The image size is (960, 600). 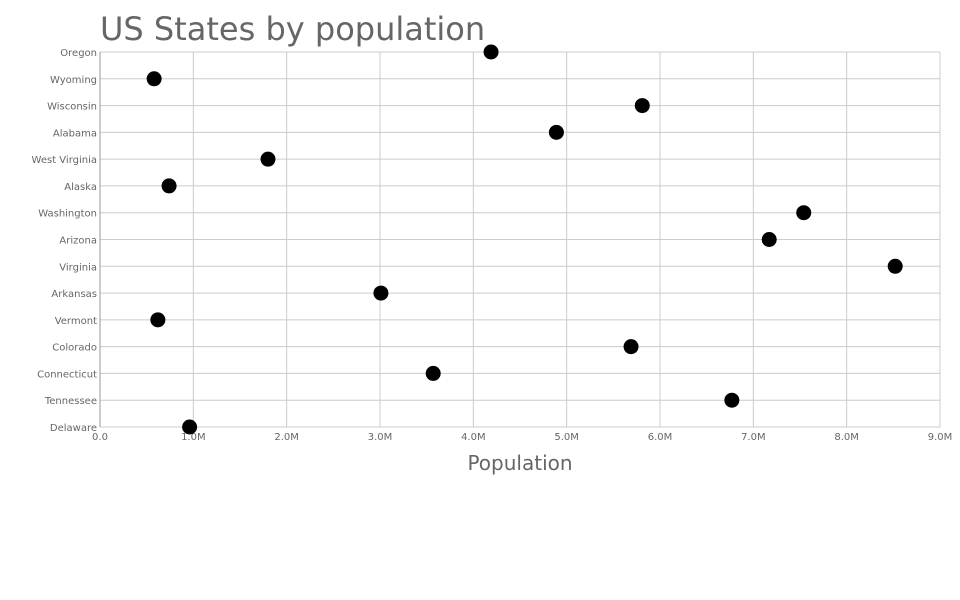 I want to click on y-tick-label: West Virginia, so click(x=64, y=160).